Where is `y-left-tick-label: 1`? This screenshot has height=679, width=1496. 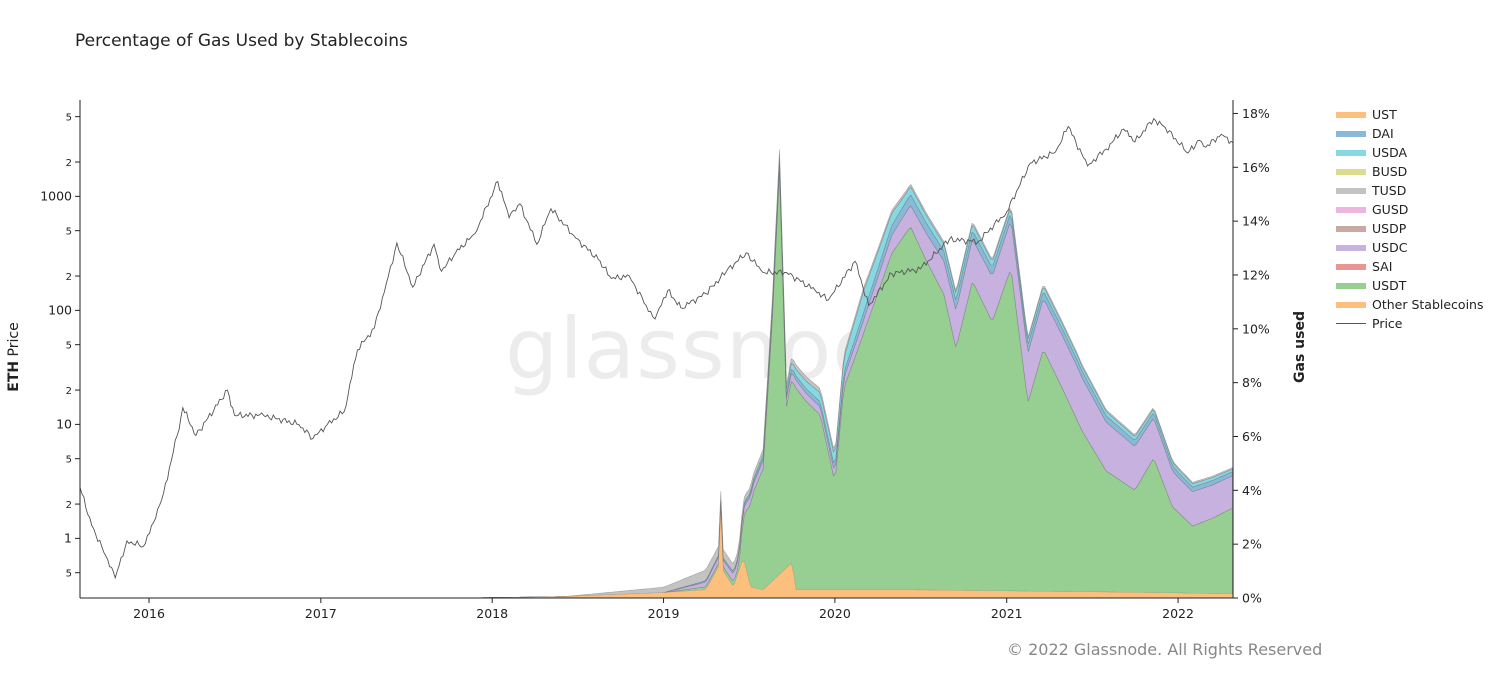 y-left-tick-label: 1 is located at coordinates (68, 537).